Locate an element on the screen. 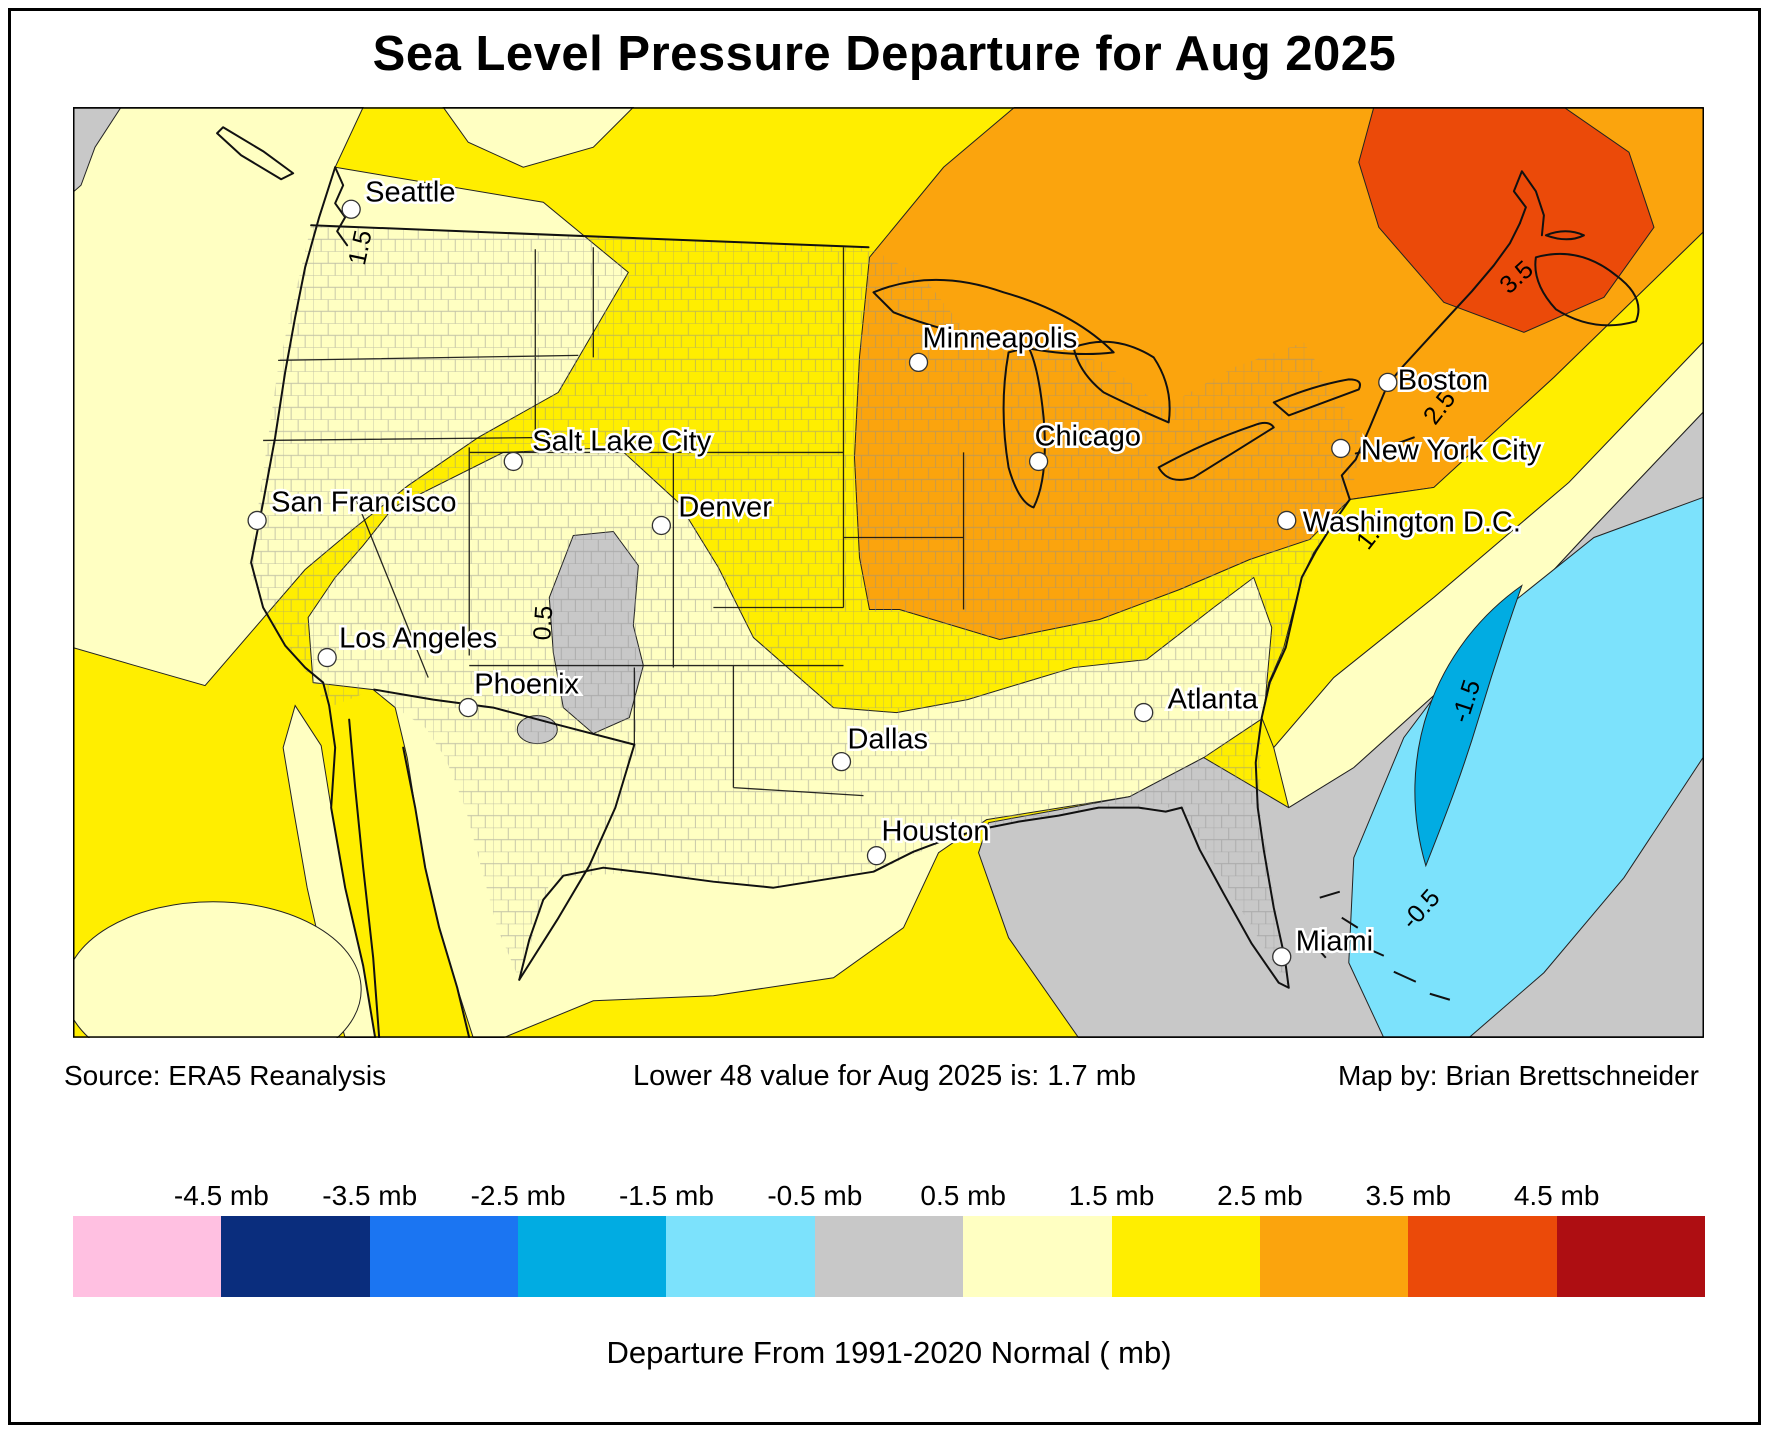 The image size is (1769, 1433). city-label: Denver is located at coordinates (725, 507).